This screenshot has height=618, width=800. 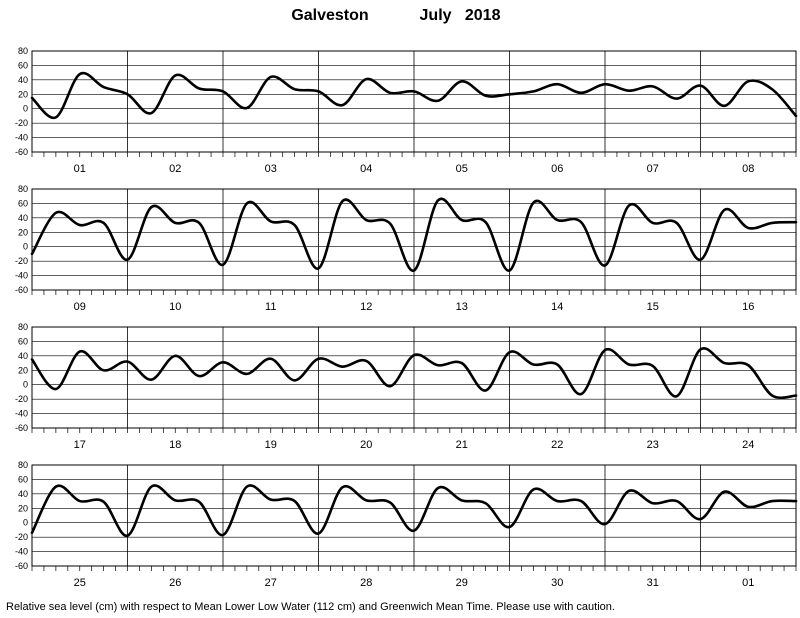 What do you see at coordinates (175, 445) in the screenshot?
I see `day-label: 18` at bounding box center [175, 445].